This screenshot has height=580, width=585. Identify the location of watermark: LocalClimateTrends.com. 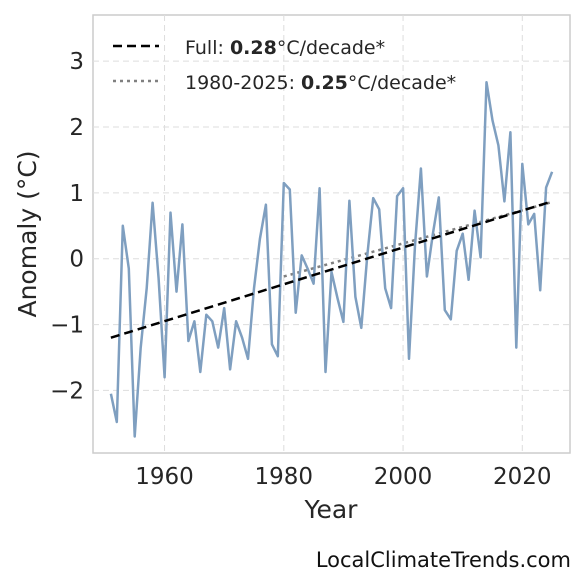
(443, 560).